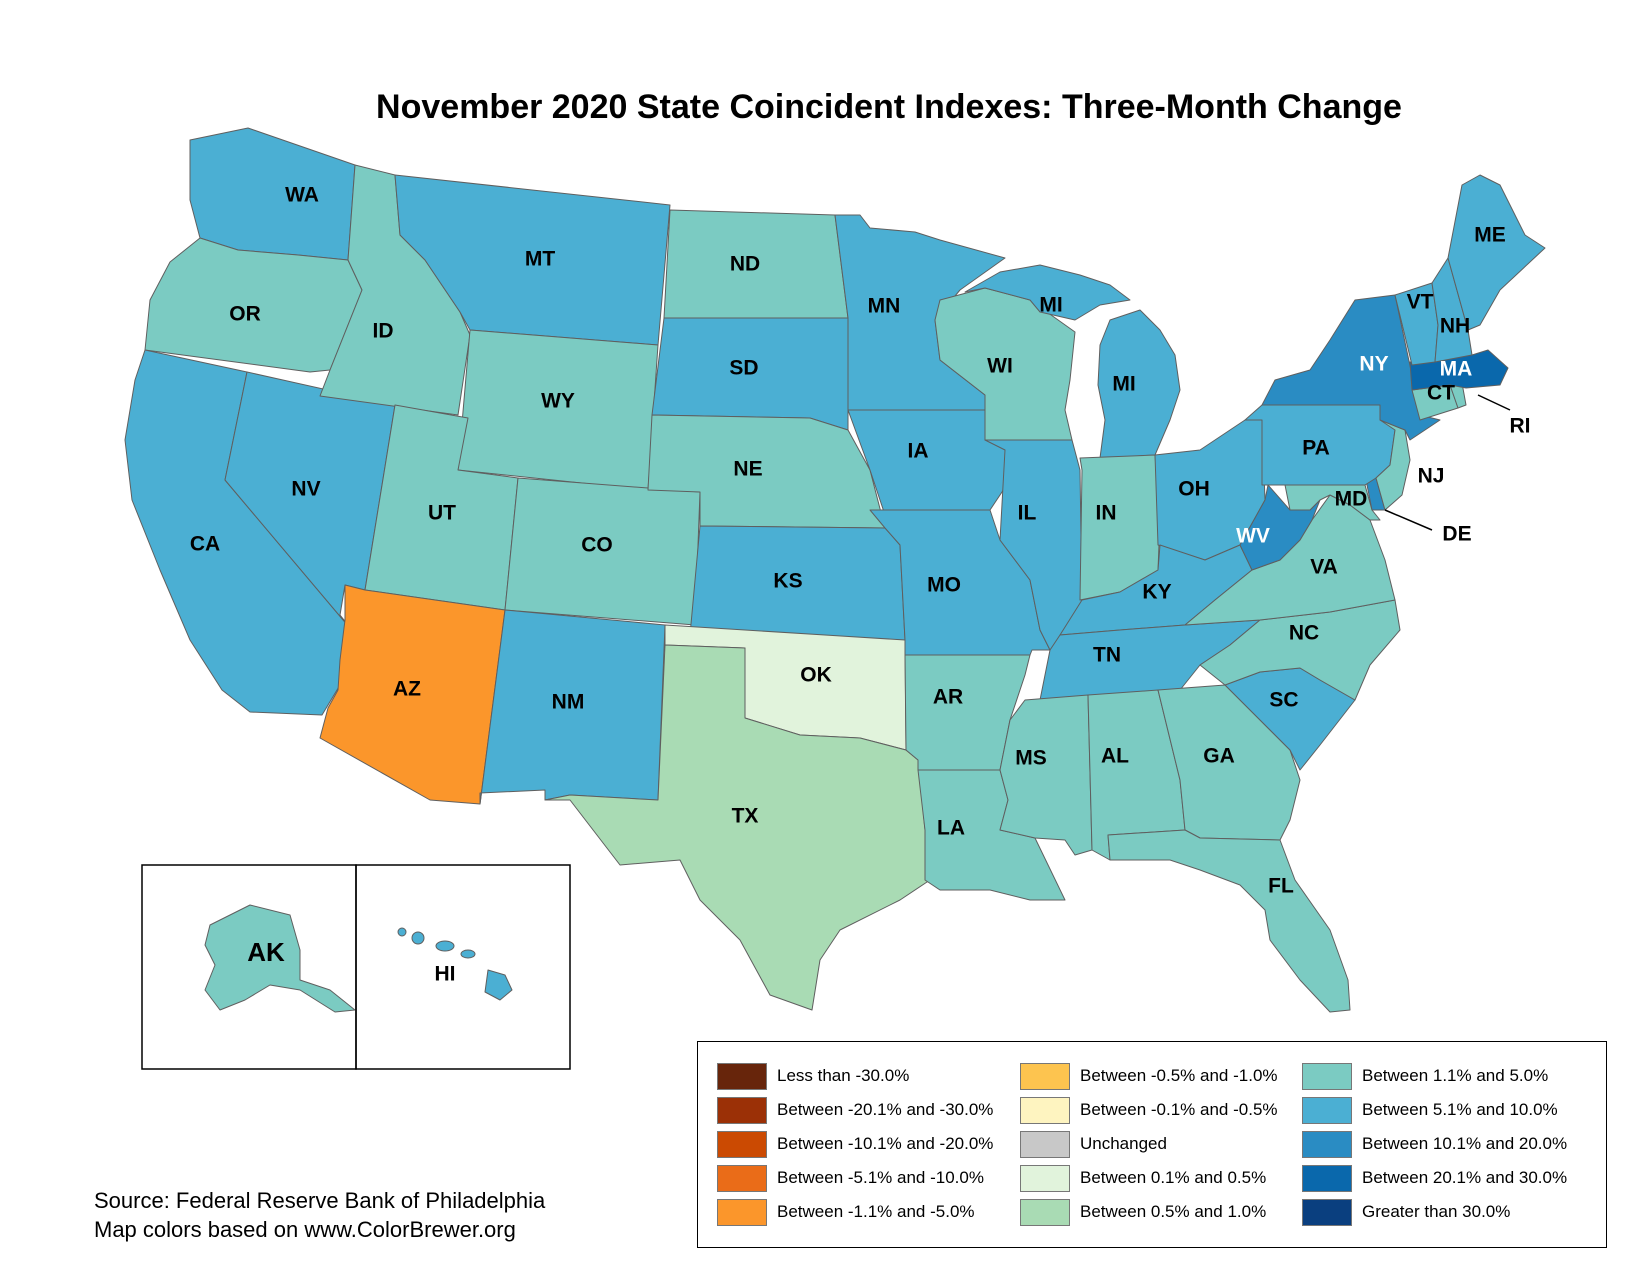 This screenshot has width=1650, height=1275. I want to click on legend-item: Between -10.1% and -20.0%, so click(855, 1144).